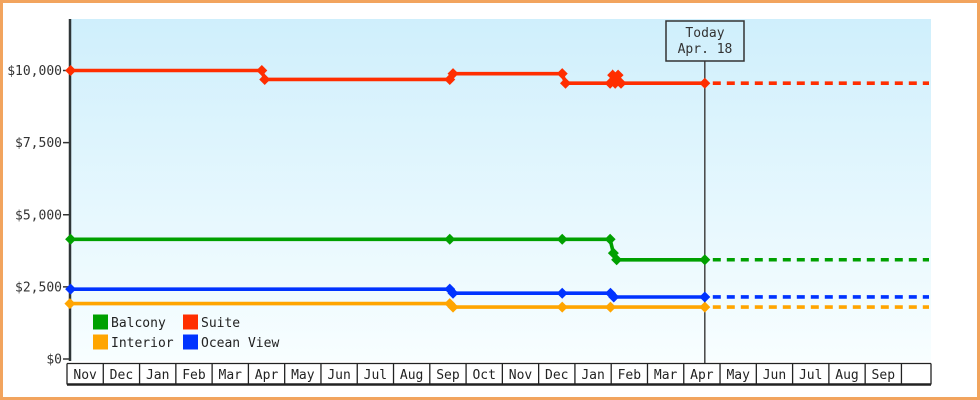  I want to click on legend-label: Interior, so click(142, 343).